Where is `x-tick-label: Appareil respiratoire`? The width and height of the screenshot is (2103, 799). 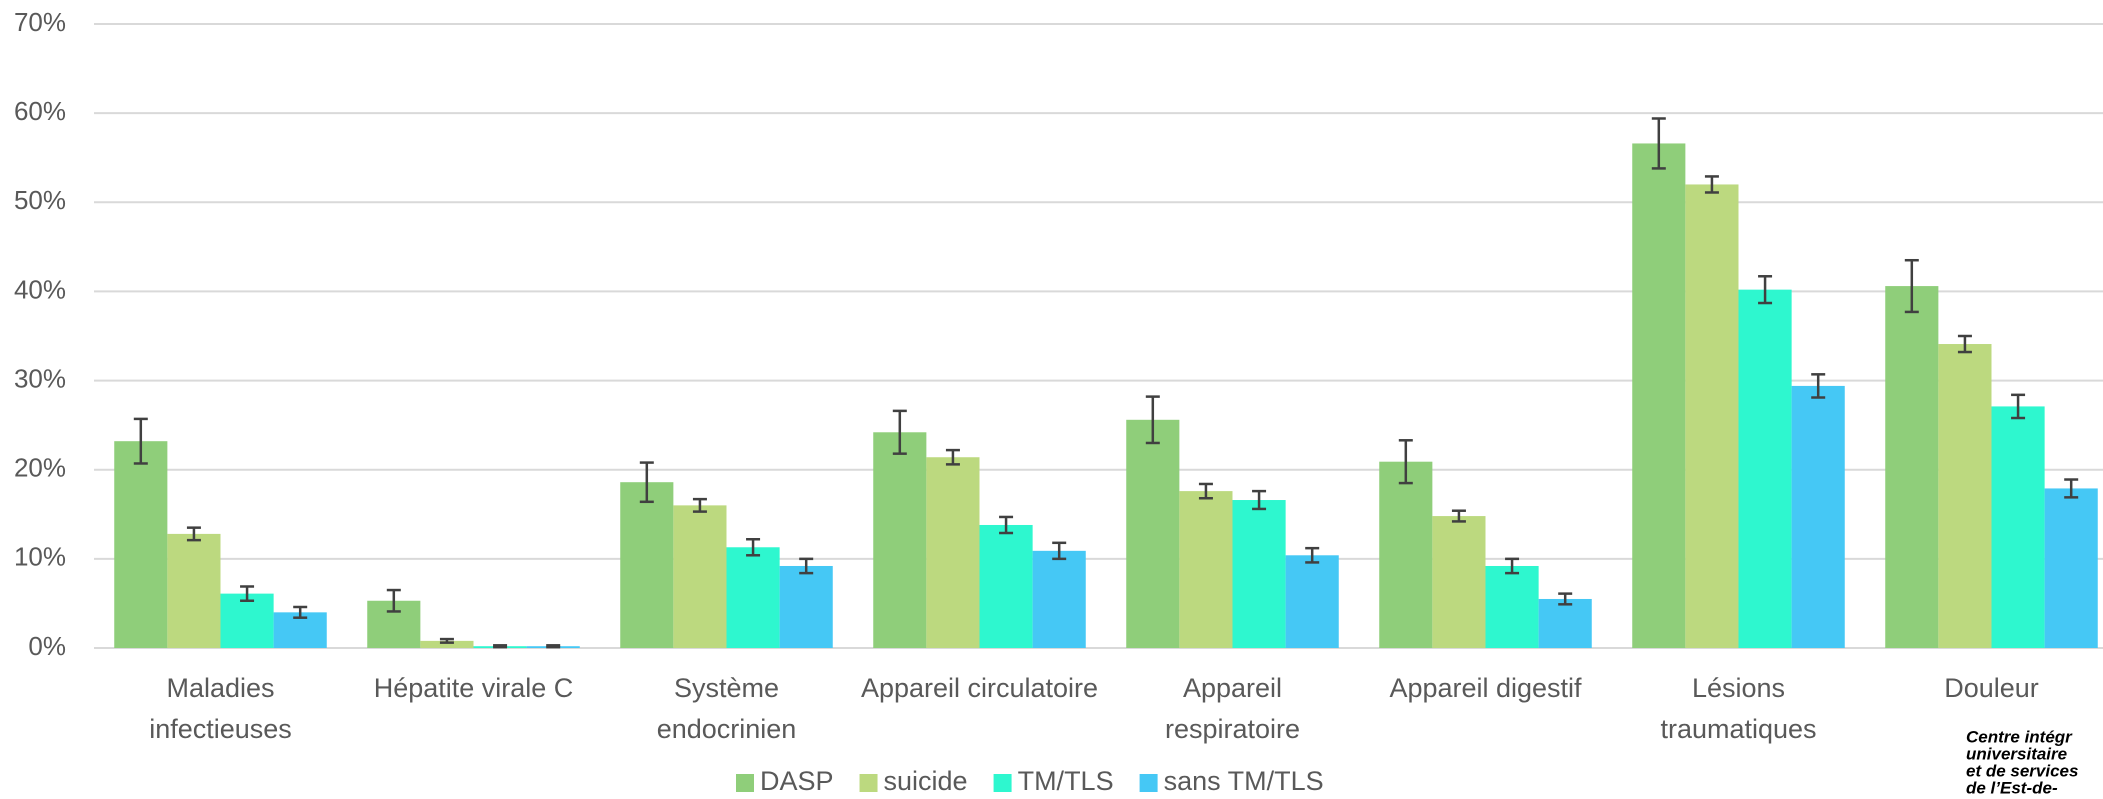
x-tick-label: Appareil respiratoire is located at coordinates (1232, 708).